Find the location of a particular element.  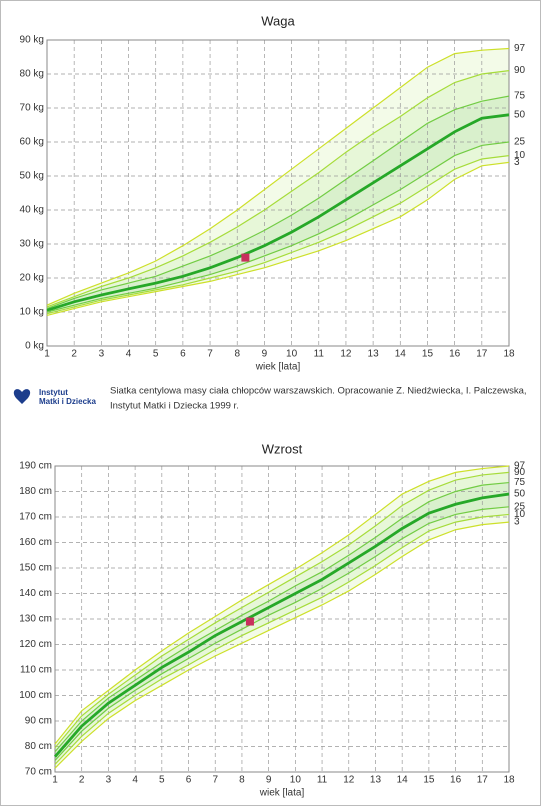

y-tick-label: 90 kg is located at coordinates (32, 40).